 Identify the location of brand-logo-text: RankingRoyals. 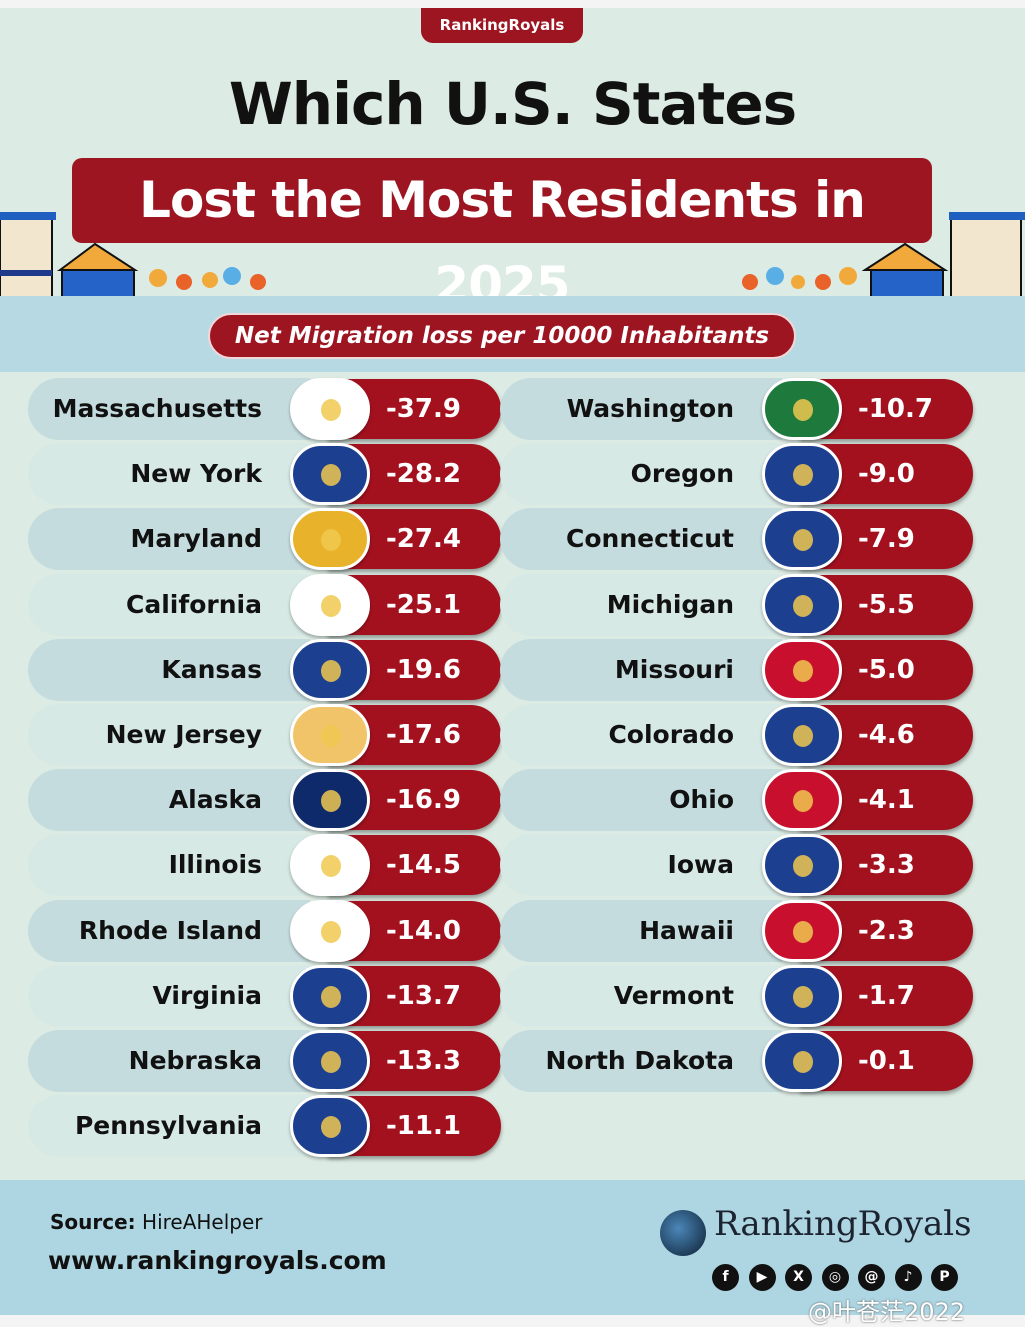
(843, 1224).